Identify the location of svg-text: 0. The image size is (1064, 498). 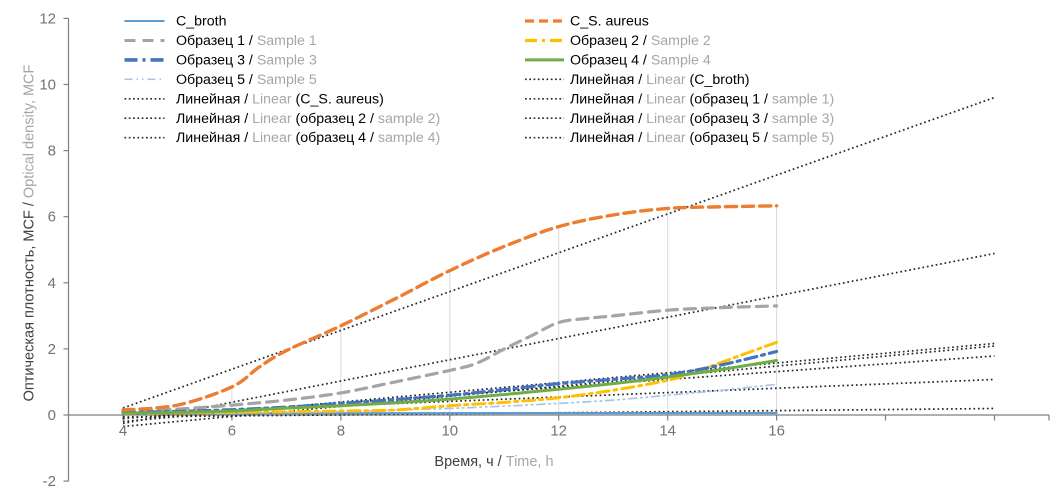
(52, 415).